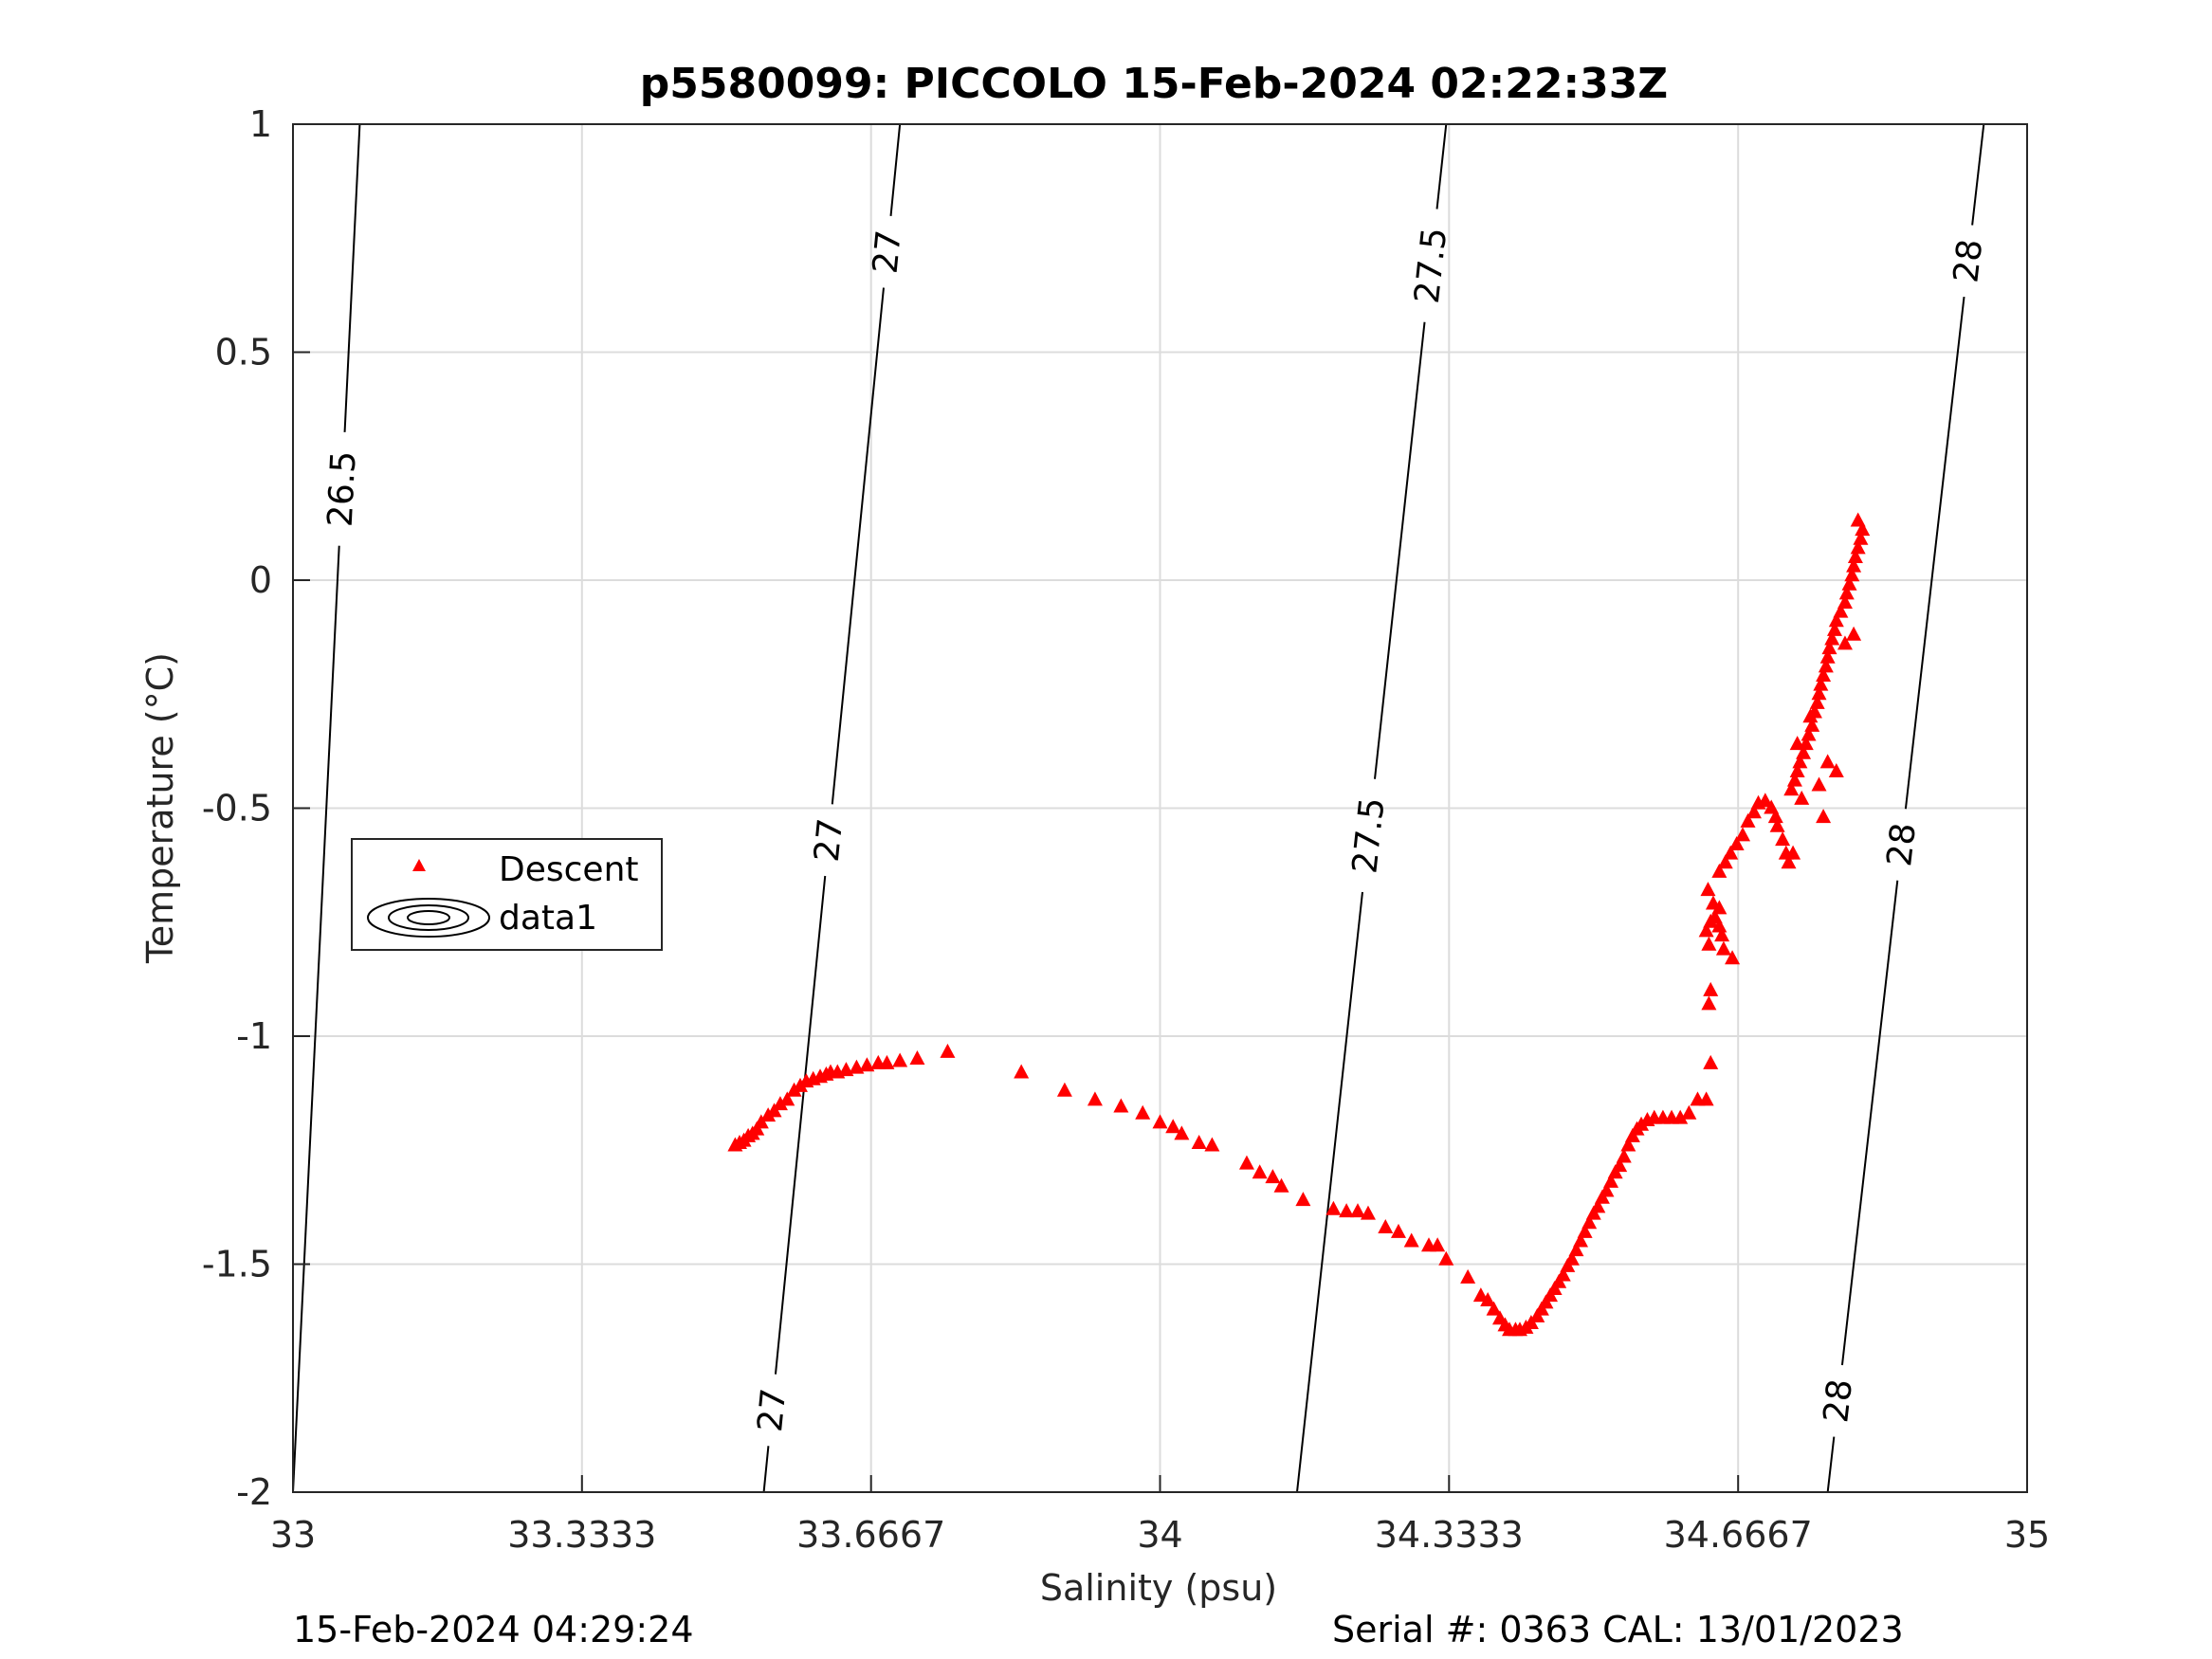 This screenshot has height=1659, width=2212. Describe the element at coordinates (507, 894) in the screenshot. I see `legend-box` at that location.